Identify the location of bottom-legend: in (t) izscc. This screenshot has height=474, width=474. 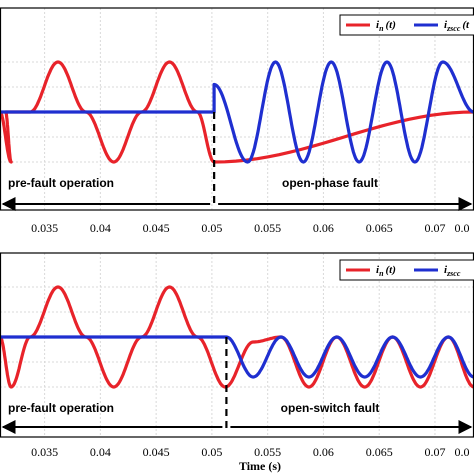
(406, 270).